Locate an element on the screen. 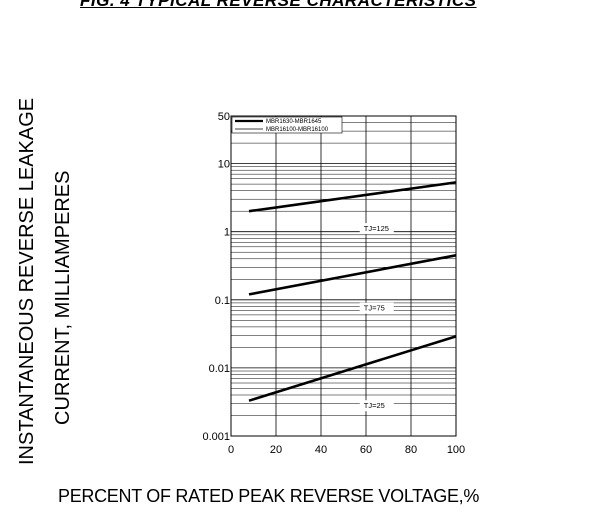 The width and height of the screenshot is (605, 520). series-annotation-label: TJ=125 is located at coordinates (376, 228).